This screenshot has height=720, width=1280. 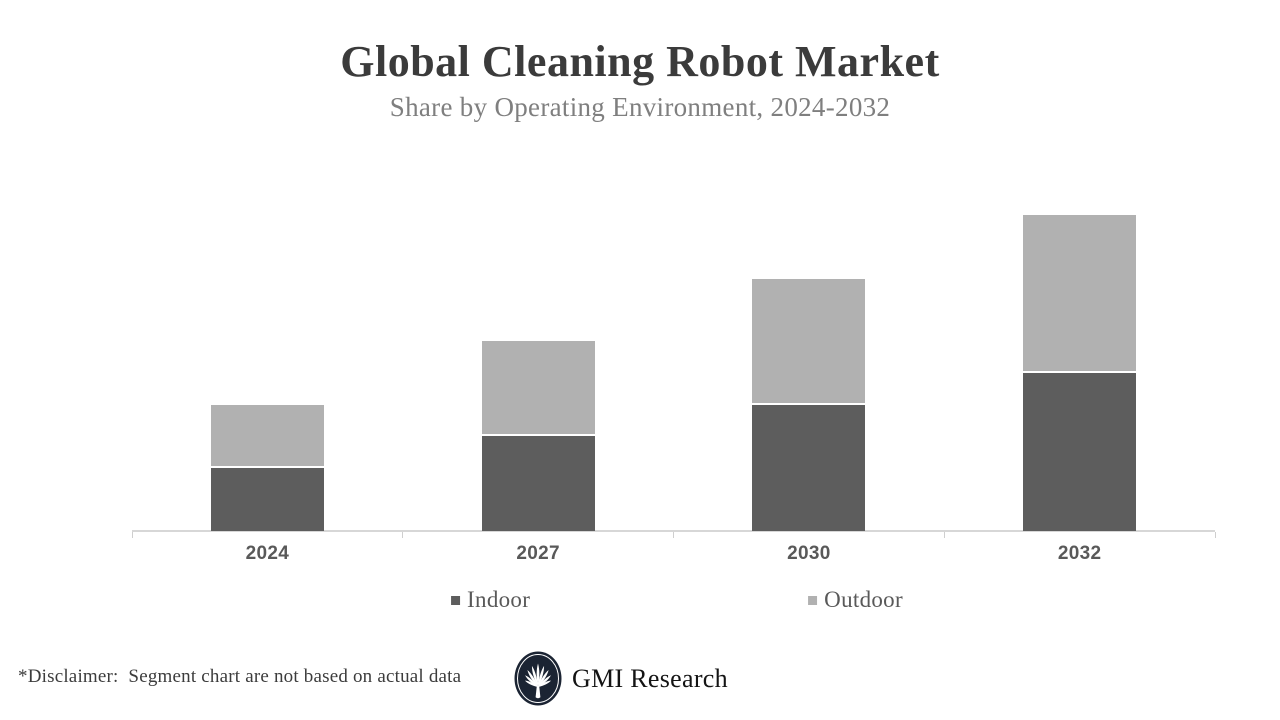 I want to click on segment-outdoor-2030, so click(x=809, y=341).